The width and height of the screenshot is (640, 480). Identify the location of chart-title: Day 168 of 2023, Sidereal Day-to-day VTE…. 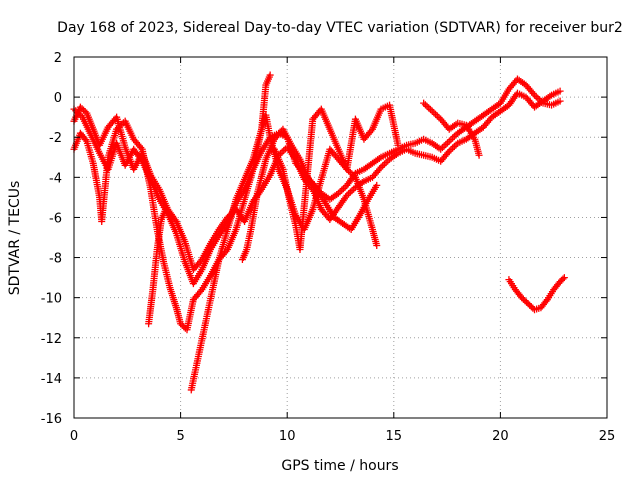
(340, 28).